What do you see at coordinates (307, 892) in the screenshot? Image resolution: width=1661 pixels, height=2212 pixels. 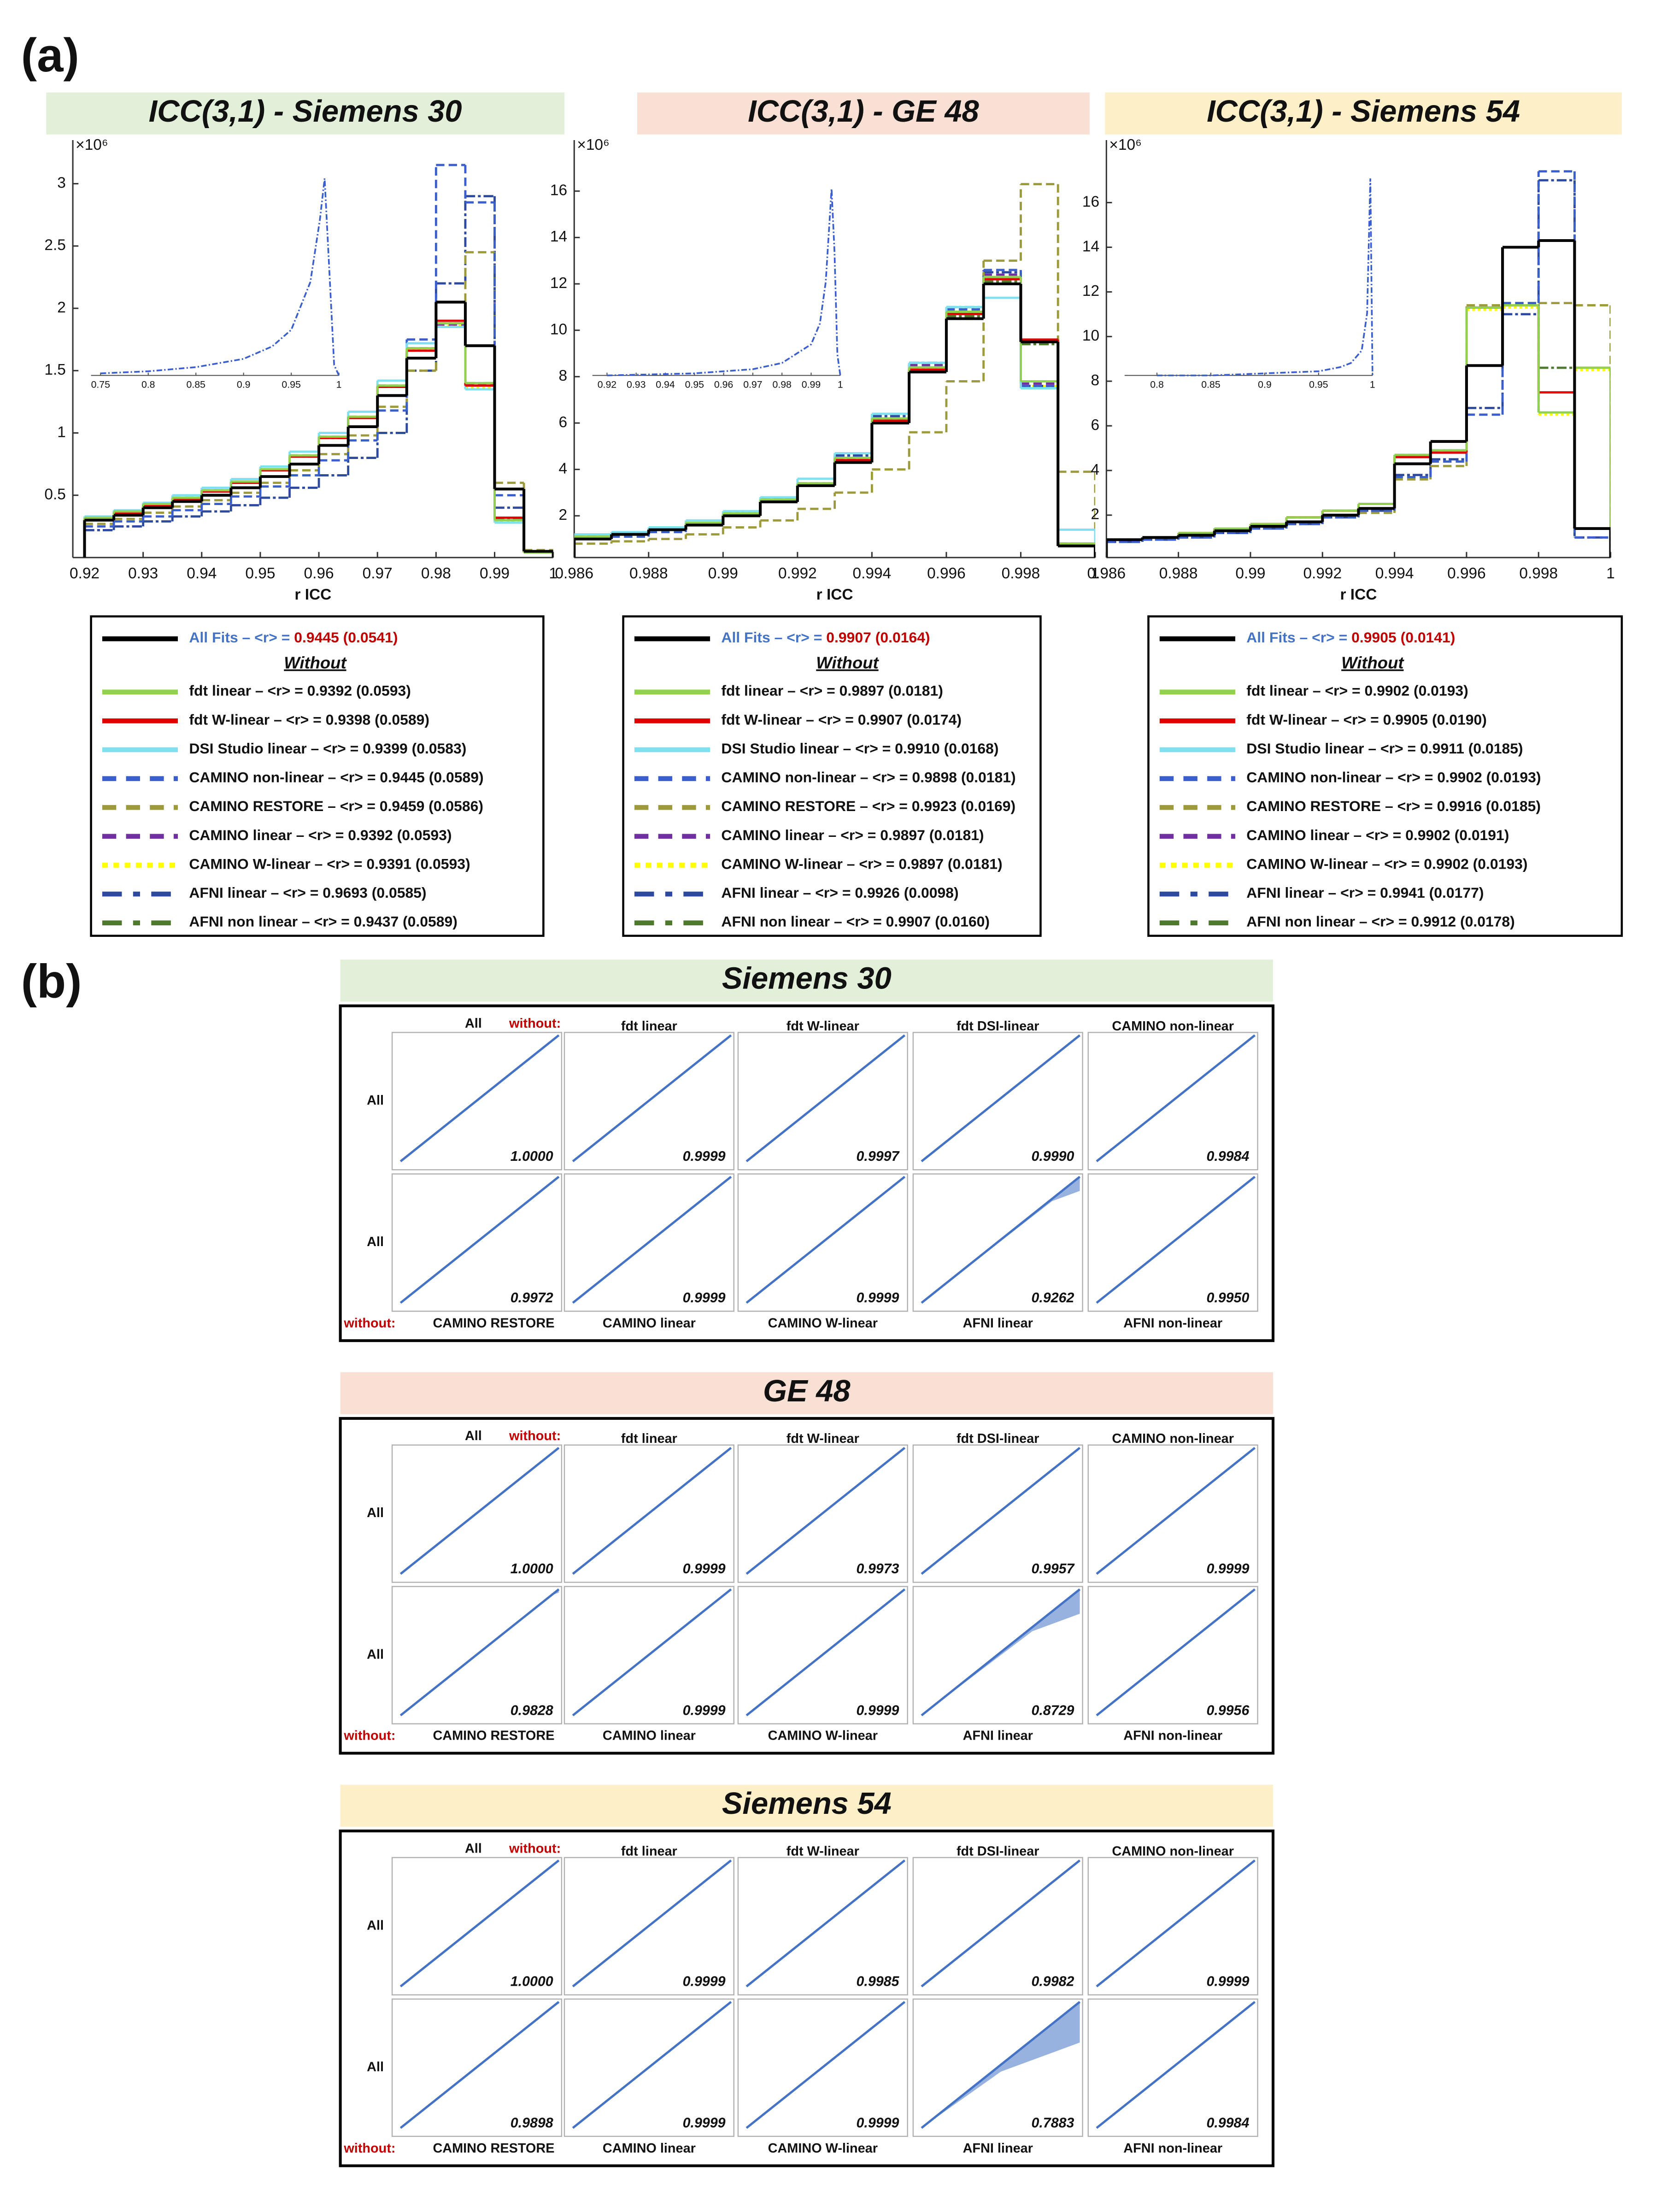 I see `legend-label: AFNI linear – <r> = 0.9693 (0.0585)` at bounding box center [307, 892].